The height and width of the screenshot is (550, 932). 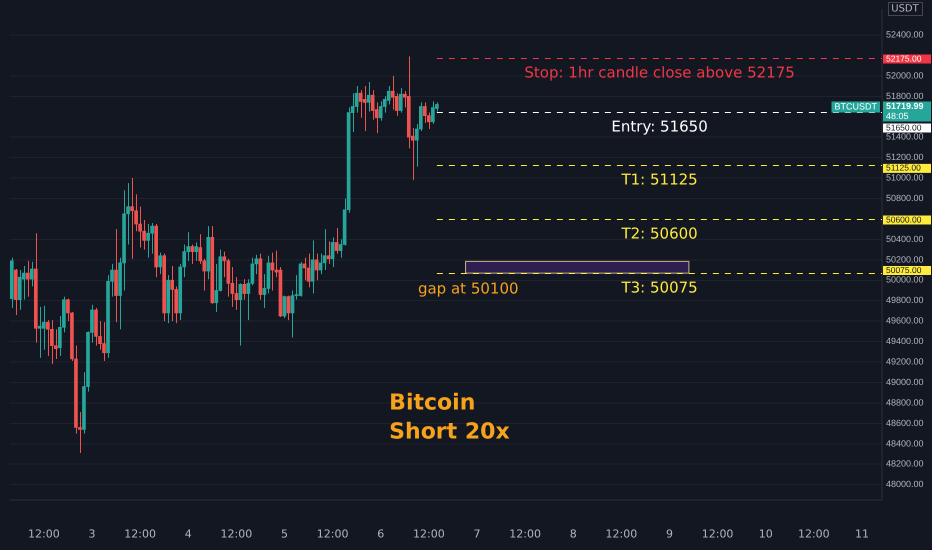 What do you see at coordinates (905, 137) in the screenshot?
I see `y-tick-label: 51400.00` at bounding box center [905, 137].